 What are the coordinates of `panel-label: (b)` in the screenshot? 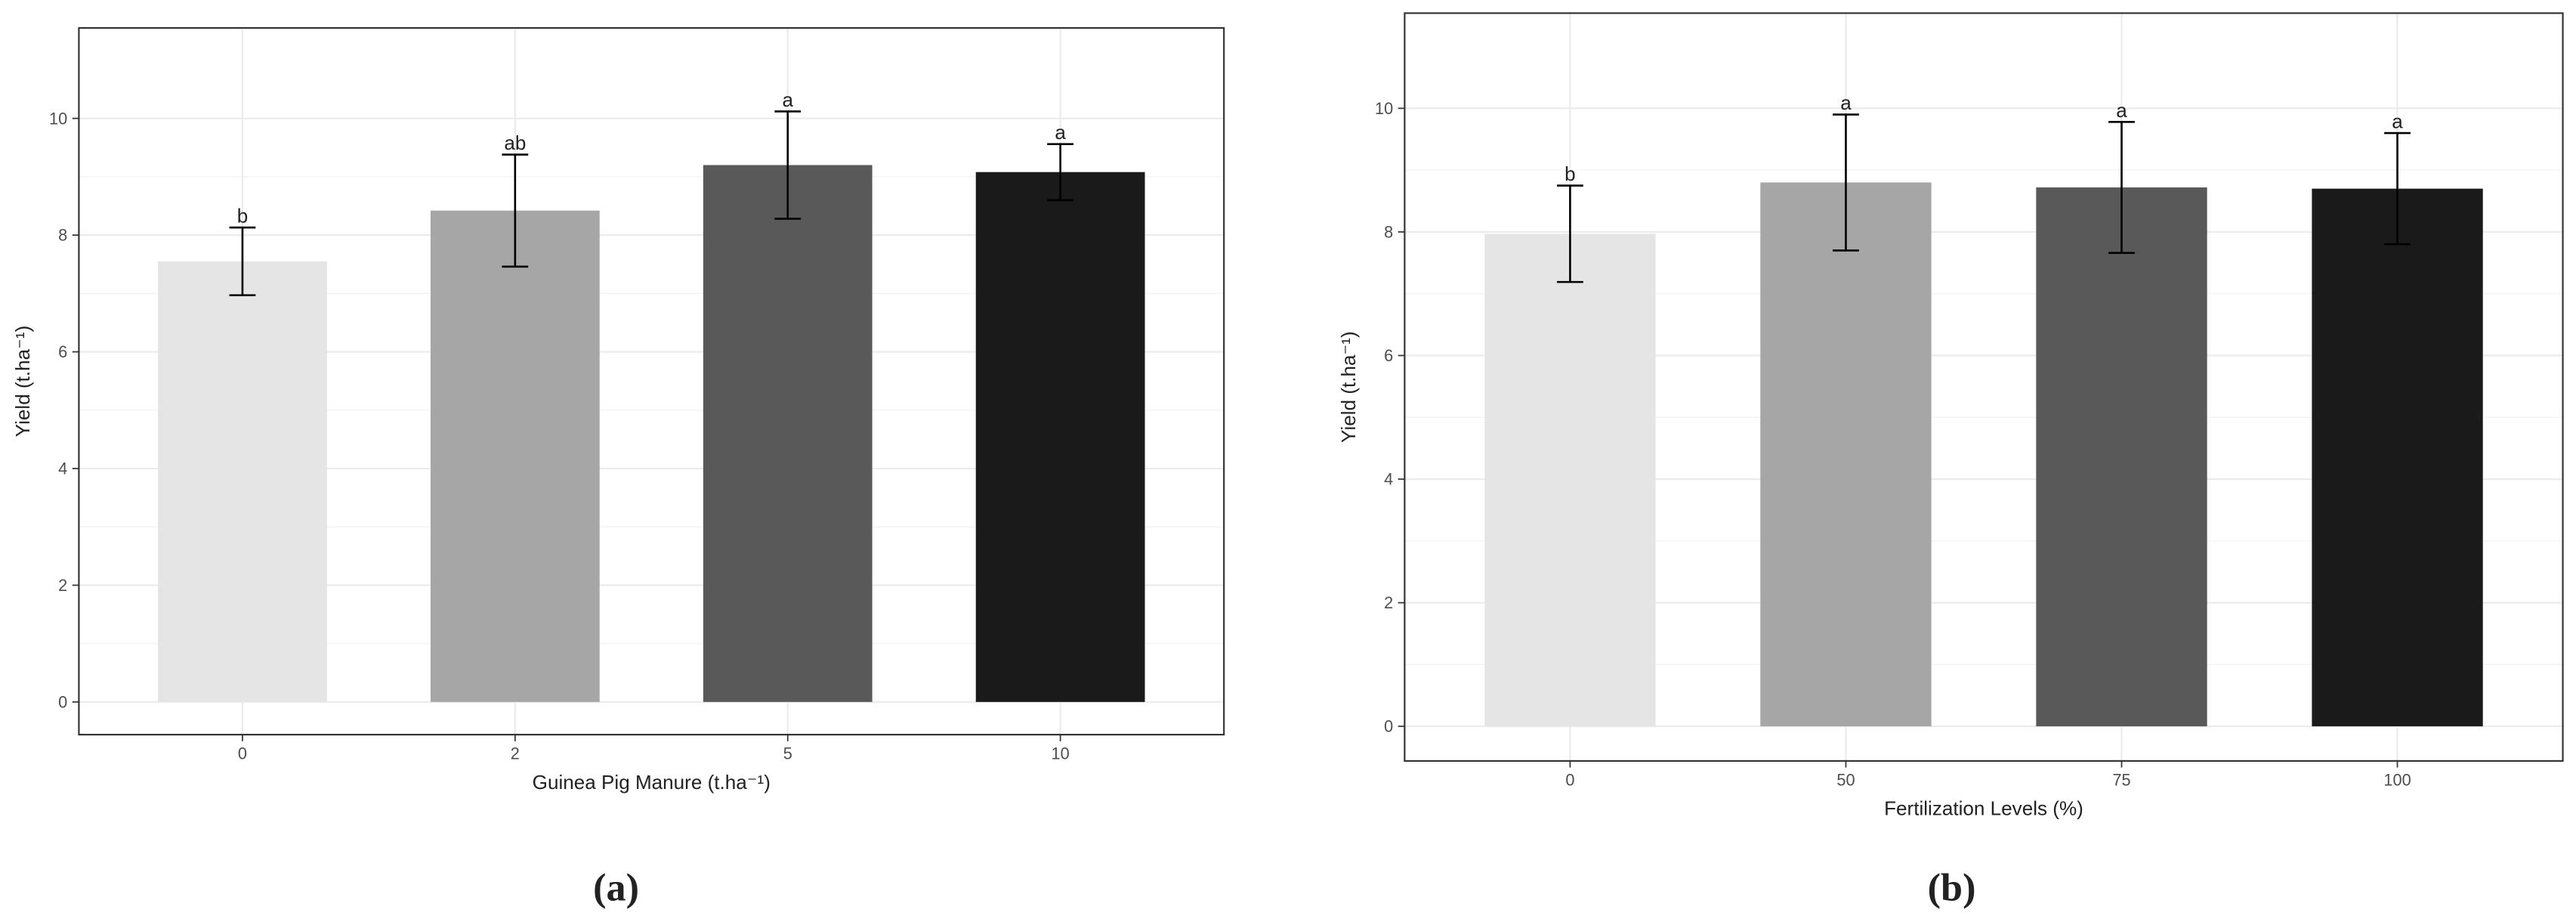 It's located at (1952, 888).